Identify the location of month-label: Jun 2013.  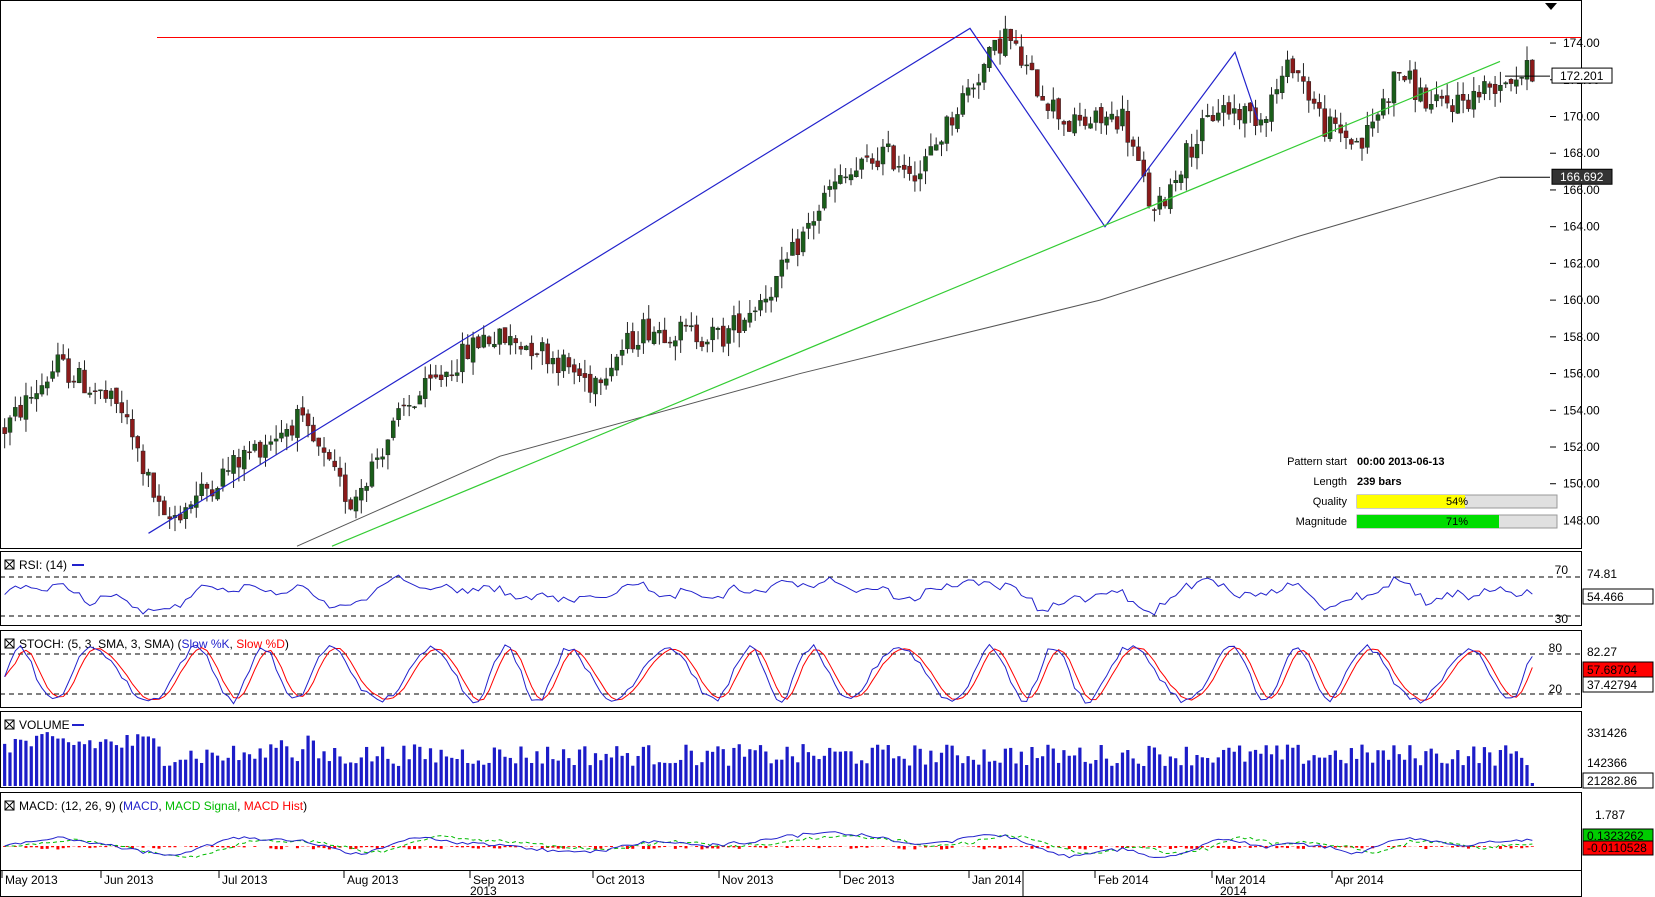
(129, 880).